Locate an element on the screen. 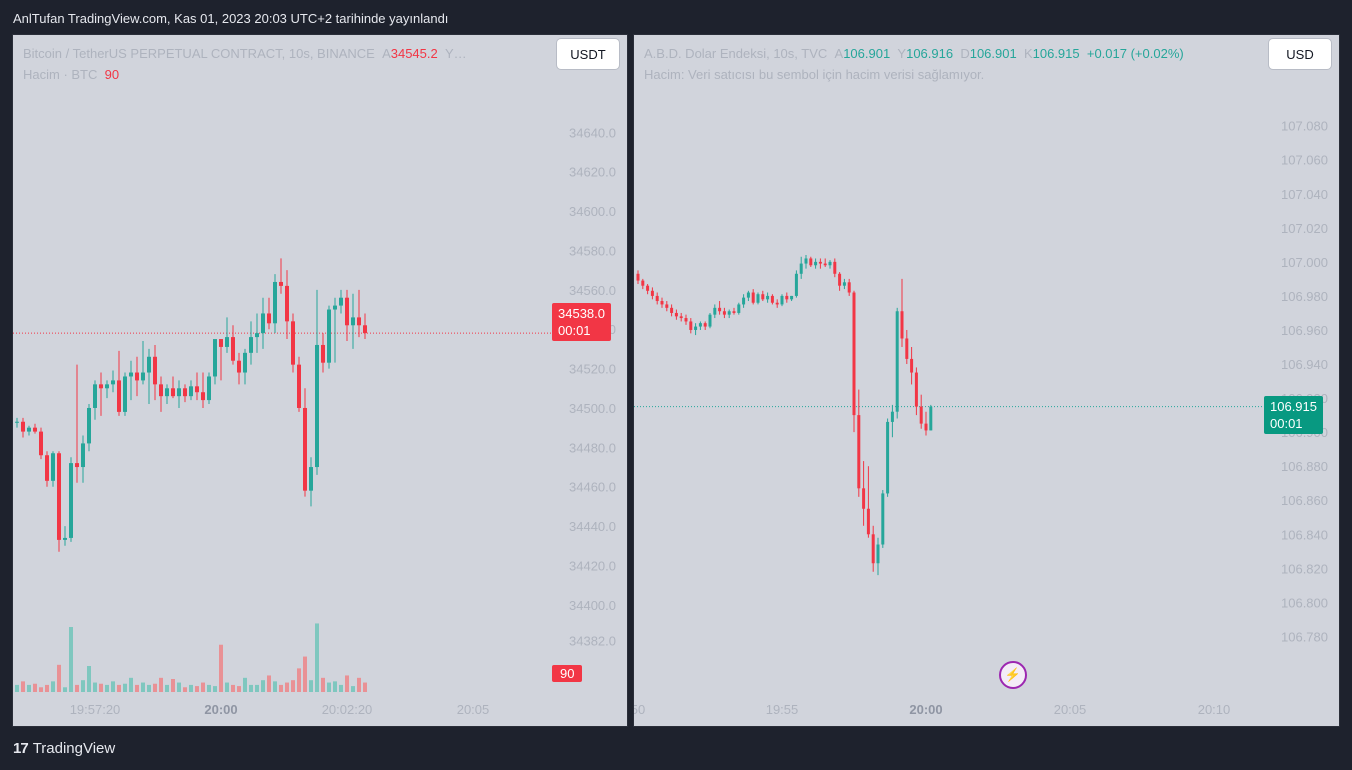 This screenshot has width=1352, height=770. y-tick-label: 106.800 is located at coordinates (1304, 602).